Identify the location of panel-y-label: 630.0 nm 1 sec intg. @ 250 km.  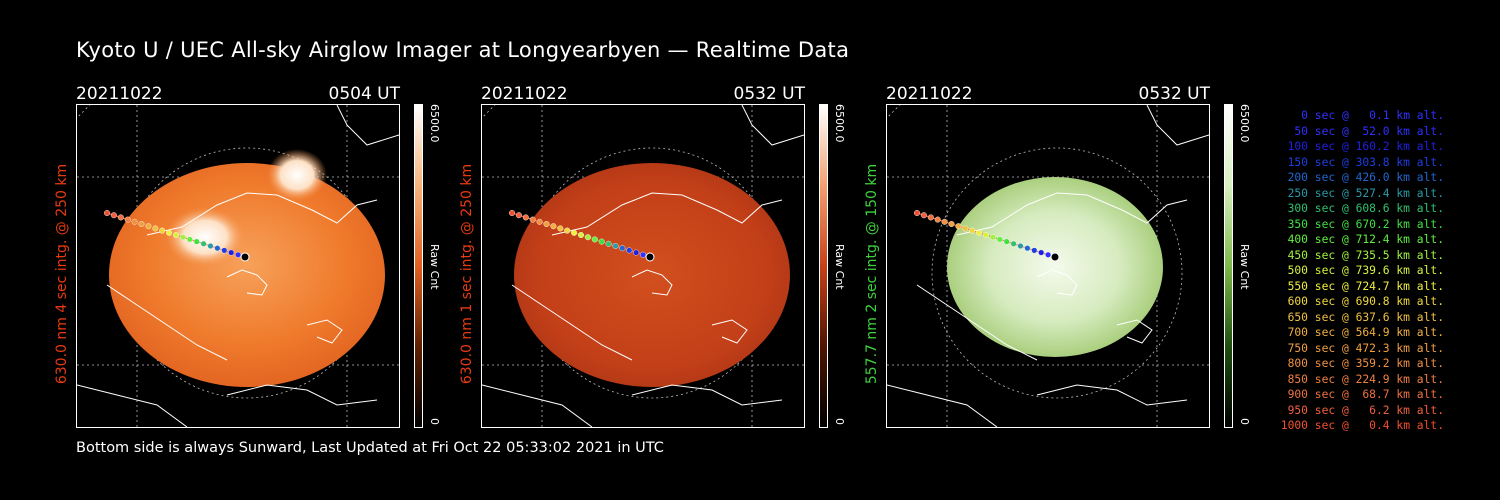
(467, 274).